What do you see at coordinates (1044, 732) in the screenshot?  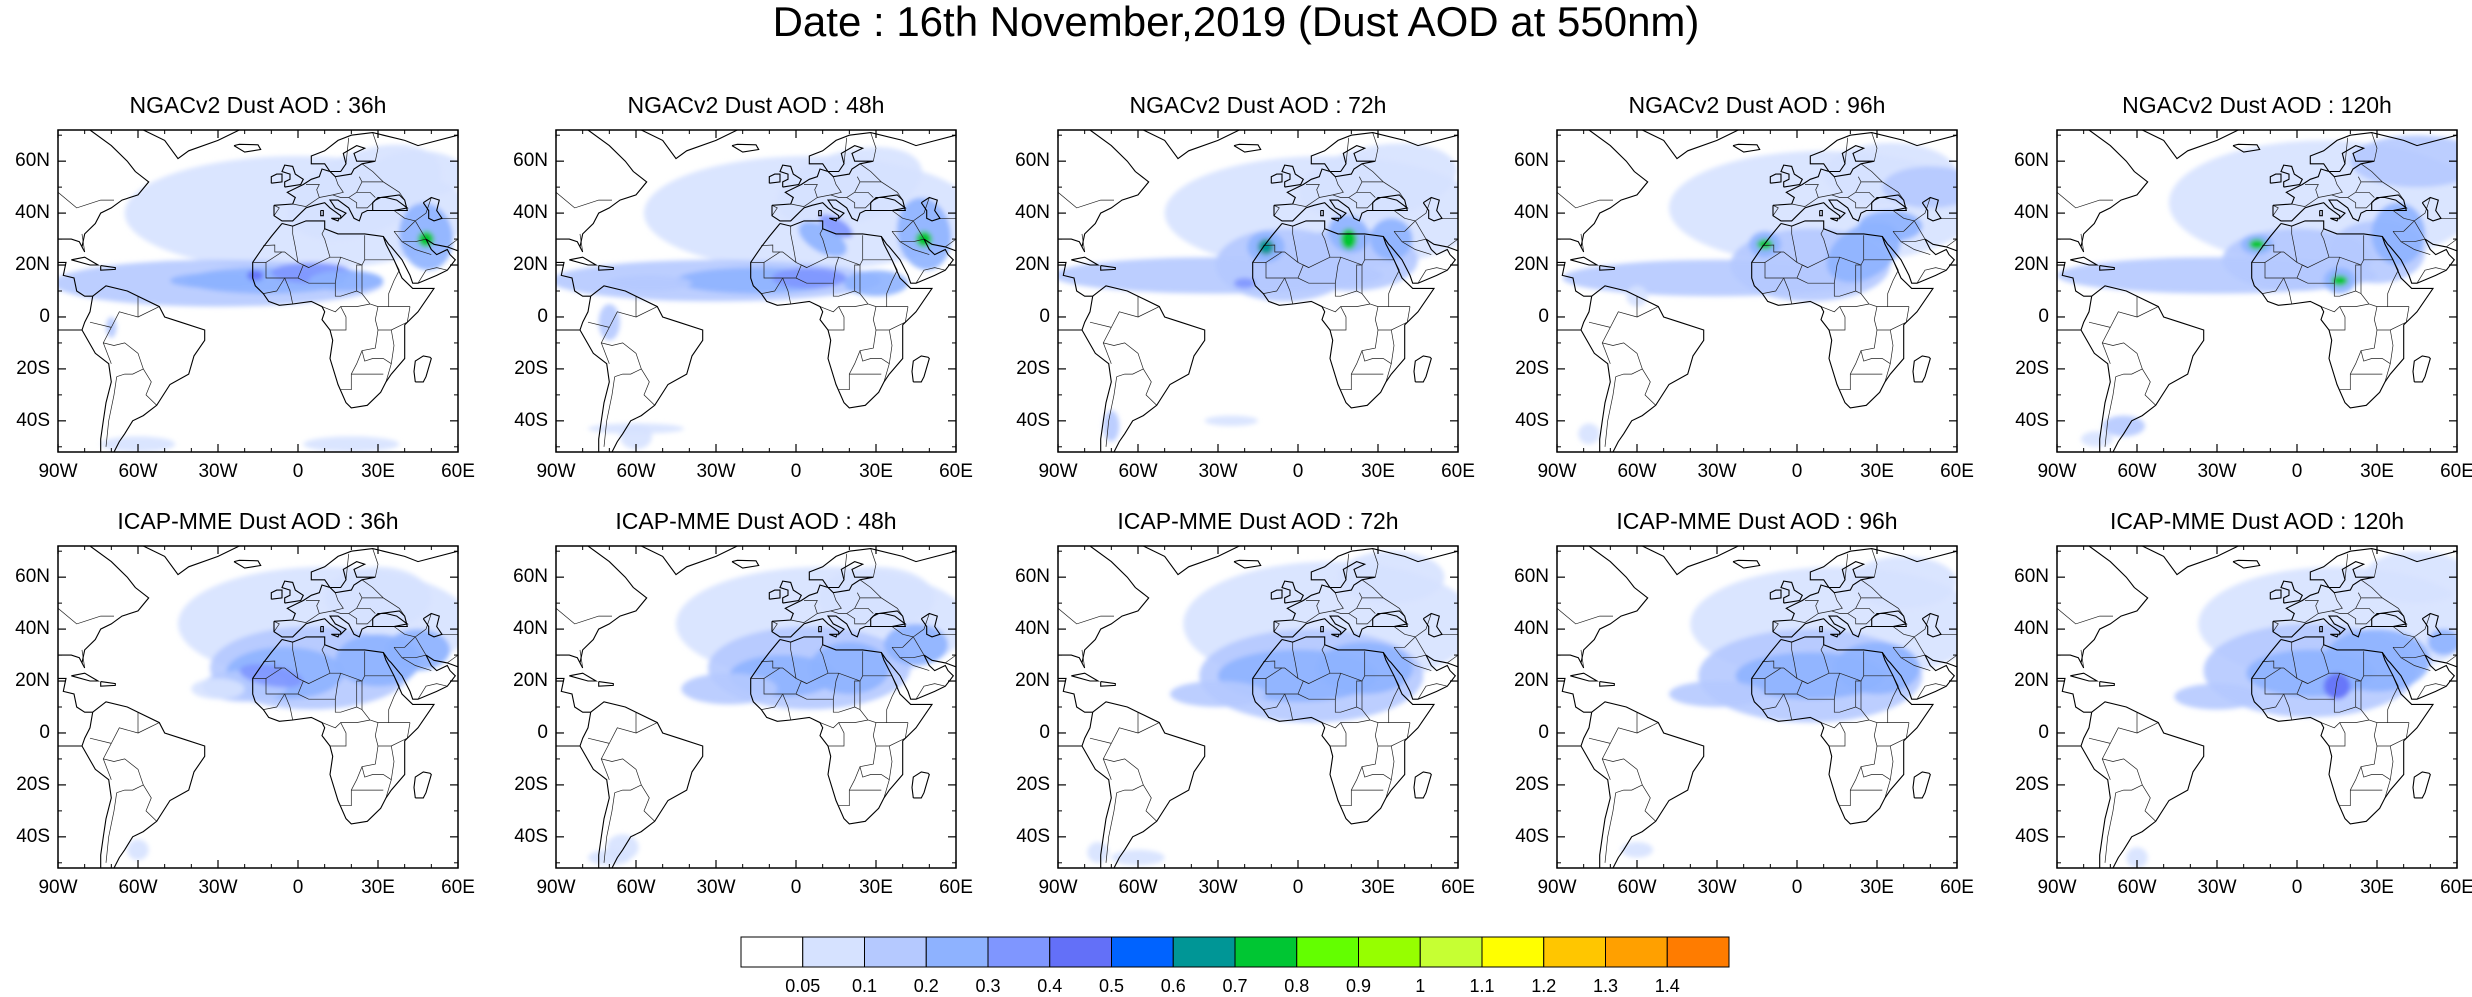 I see `latitude-label: 0` at bounding box center [1044, 732].